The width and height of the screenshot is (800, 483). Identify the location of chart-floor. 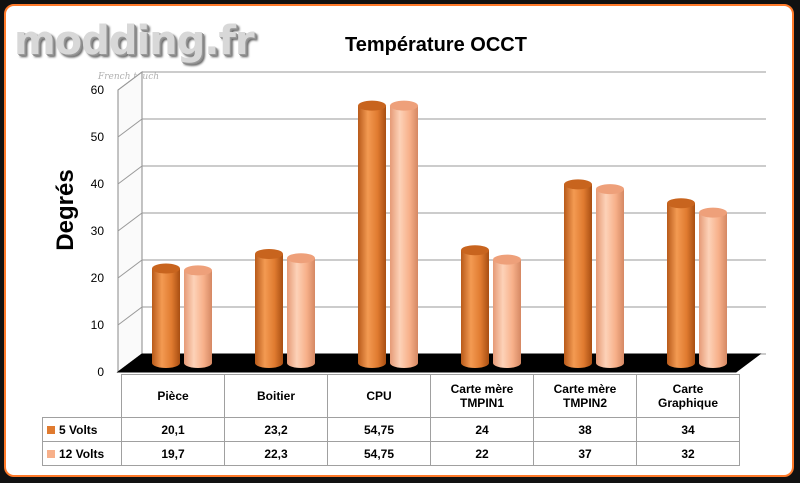
(439, 363).